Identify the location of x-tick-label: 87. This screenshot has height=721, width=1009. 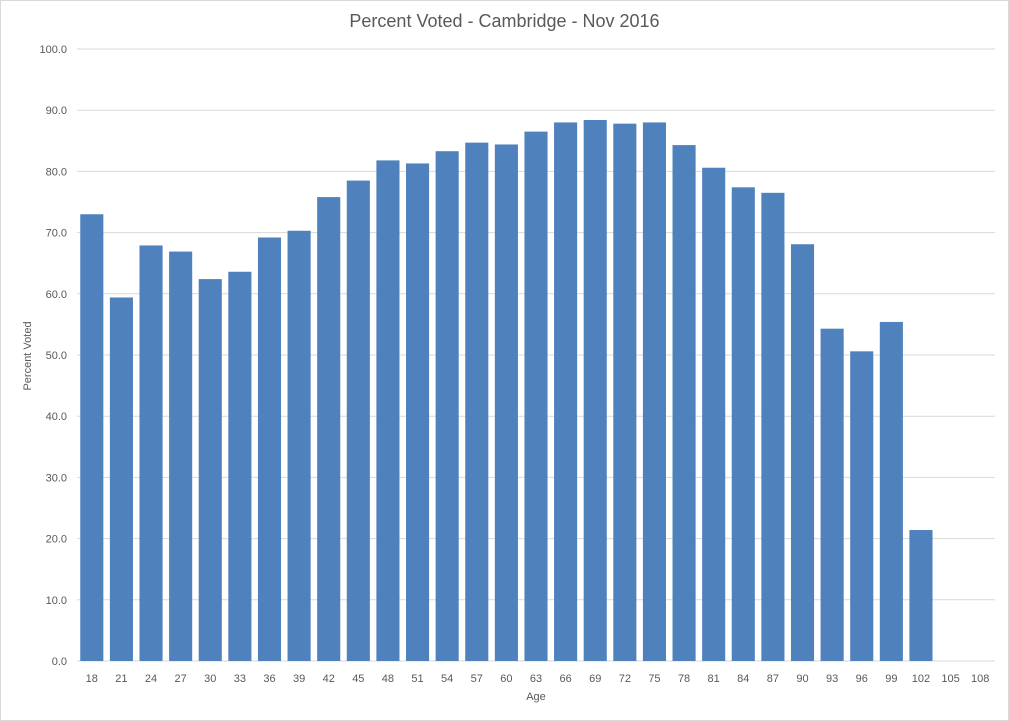
(773, 679).